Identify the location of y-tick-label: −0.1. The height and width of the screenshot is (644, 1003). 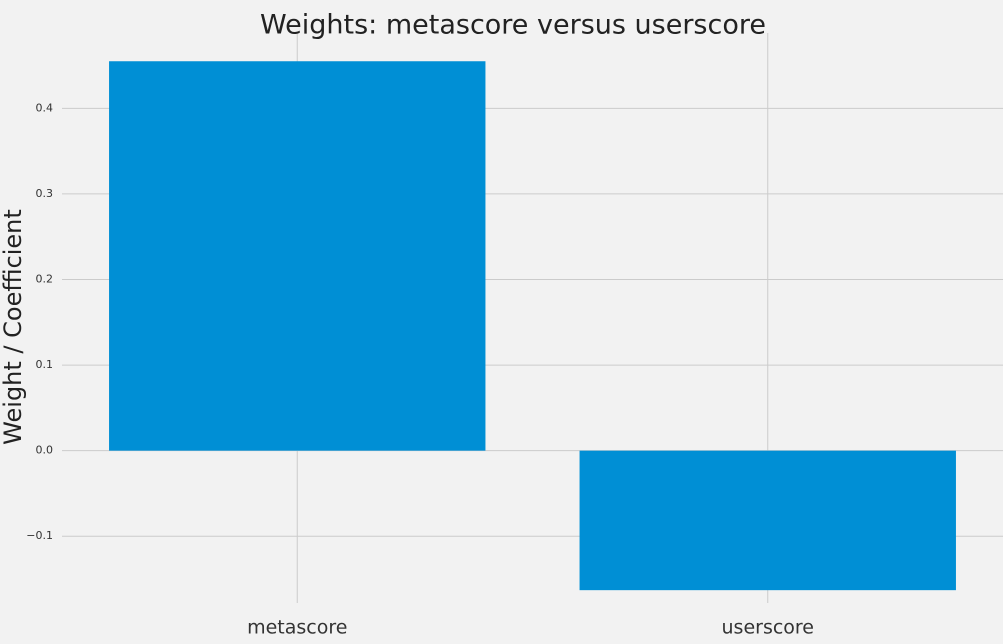
(39, 535).